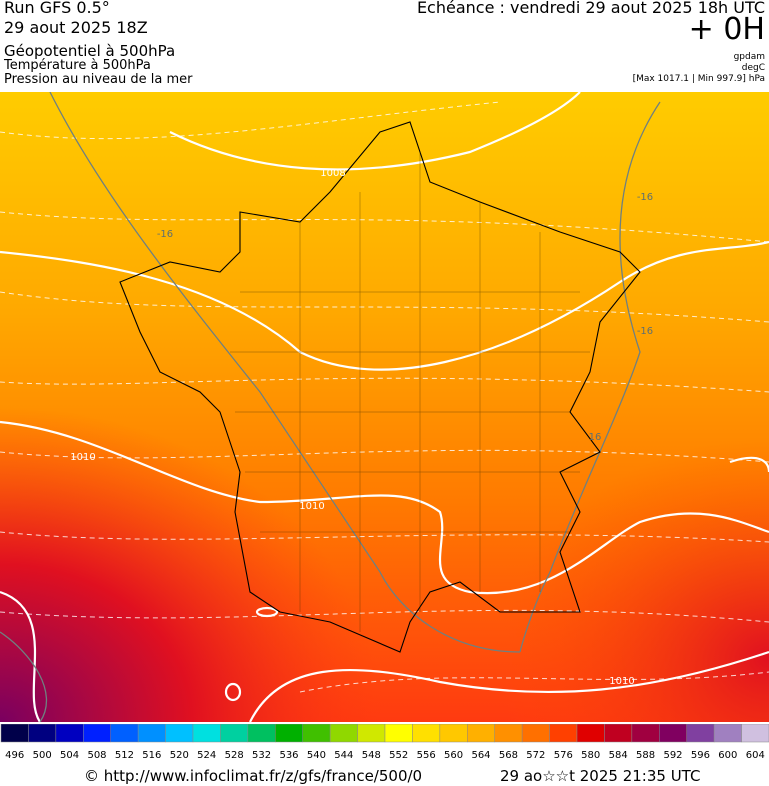 This screenshot has height=786, width=769. I want to click on field: Température à 500hPa, so click(77, 65).